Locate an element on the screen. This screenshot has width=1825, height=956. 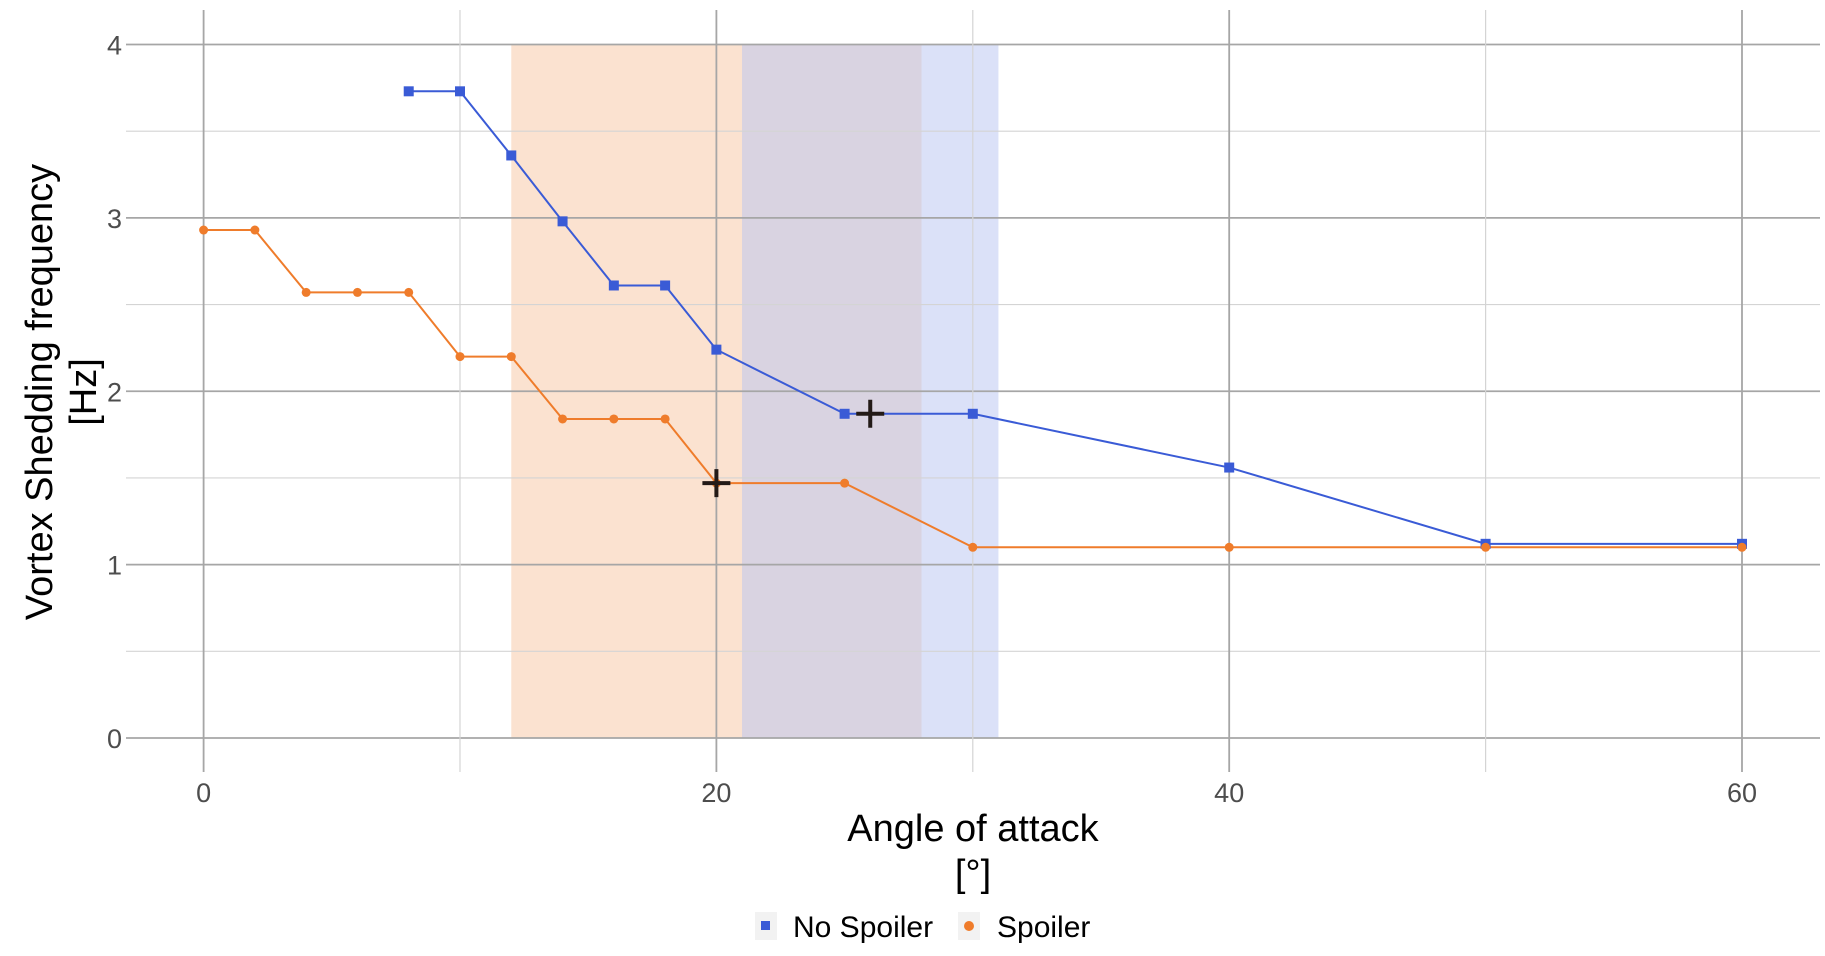
x-tick-label: 0 is located at coordinates (203, 793).